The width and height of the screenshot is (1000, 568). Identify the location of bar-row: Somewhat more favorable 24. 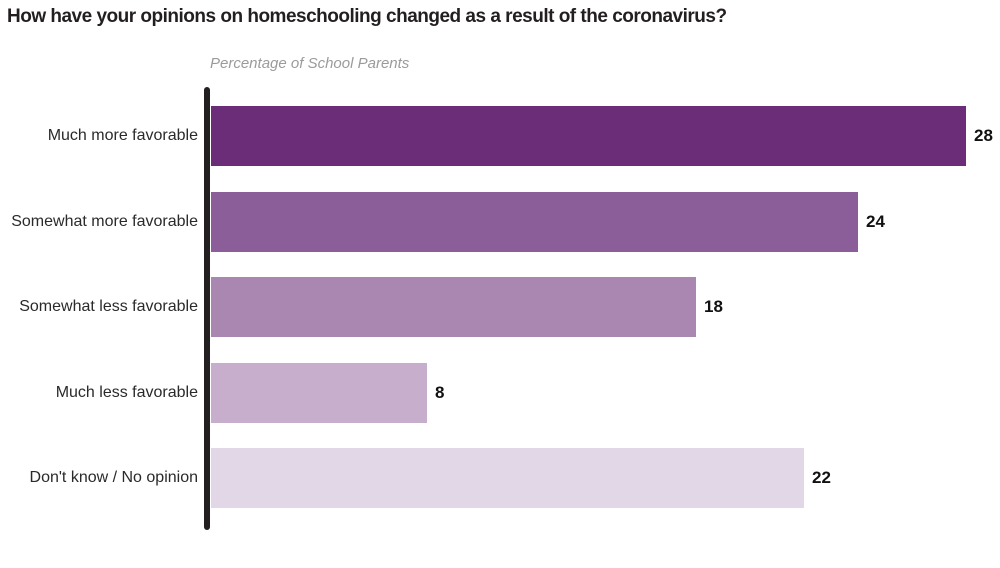
(500, 222).